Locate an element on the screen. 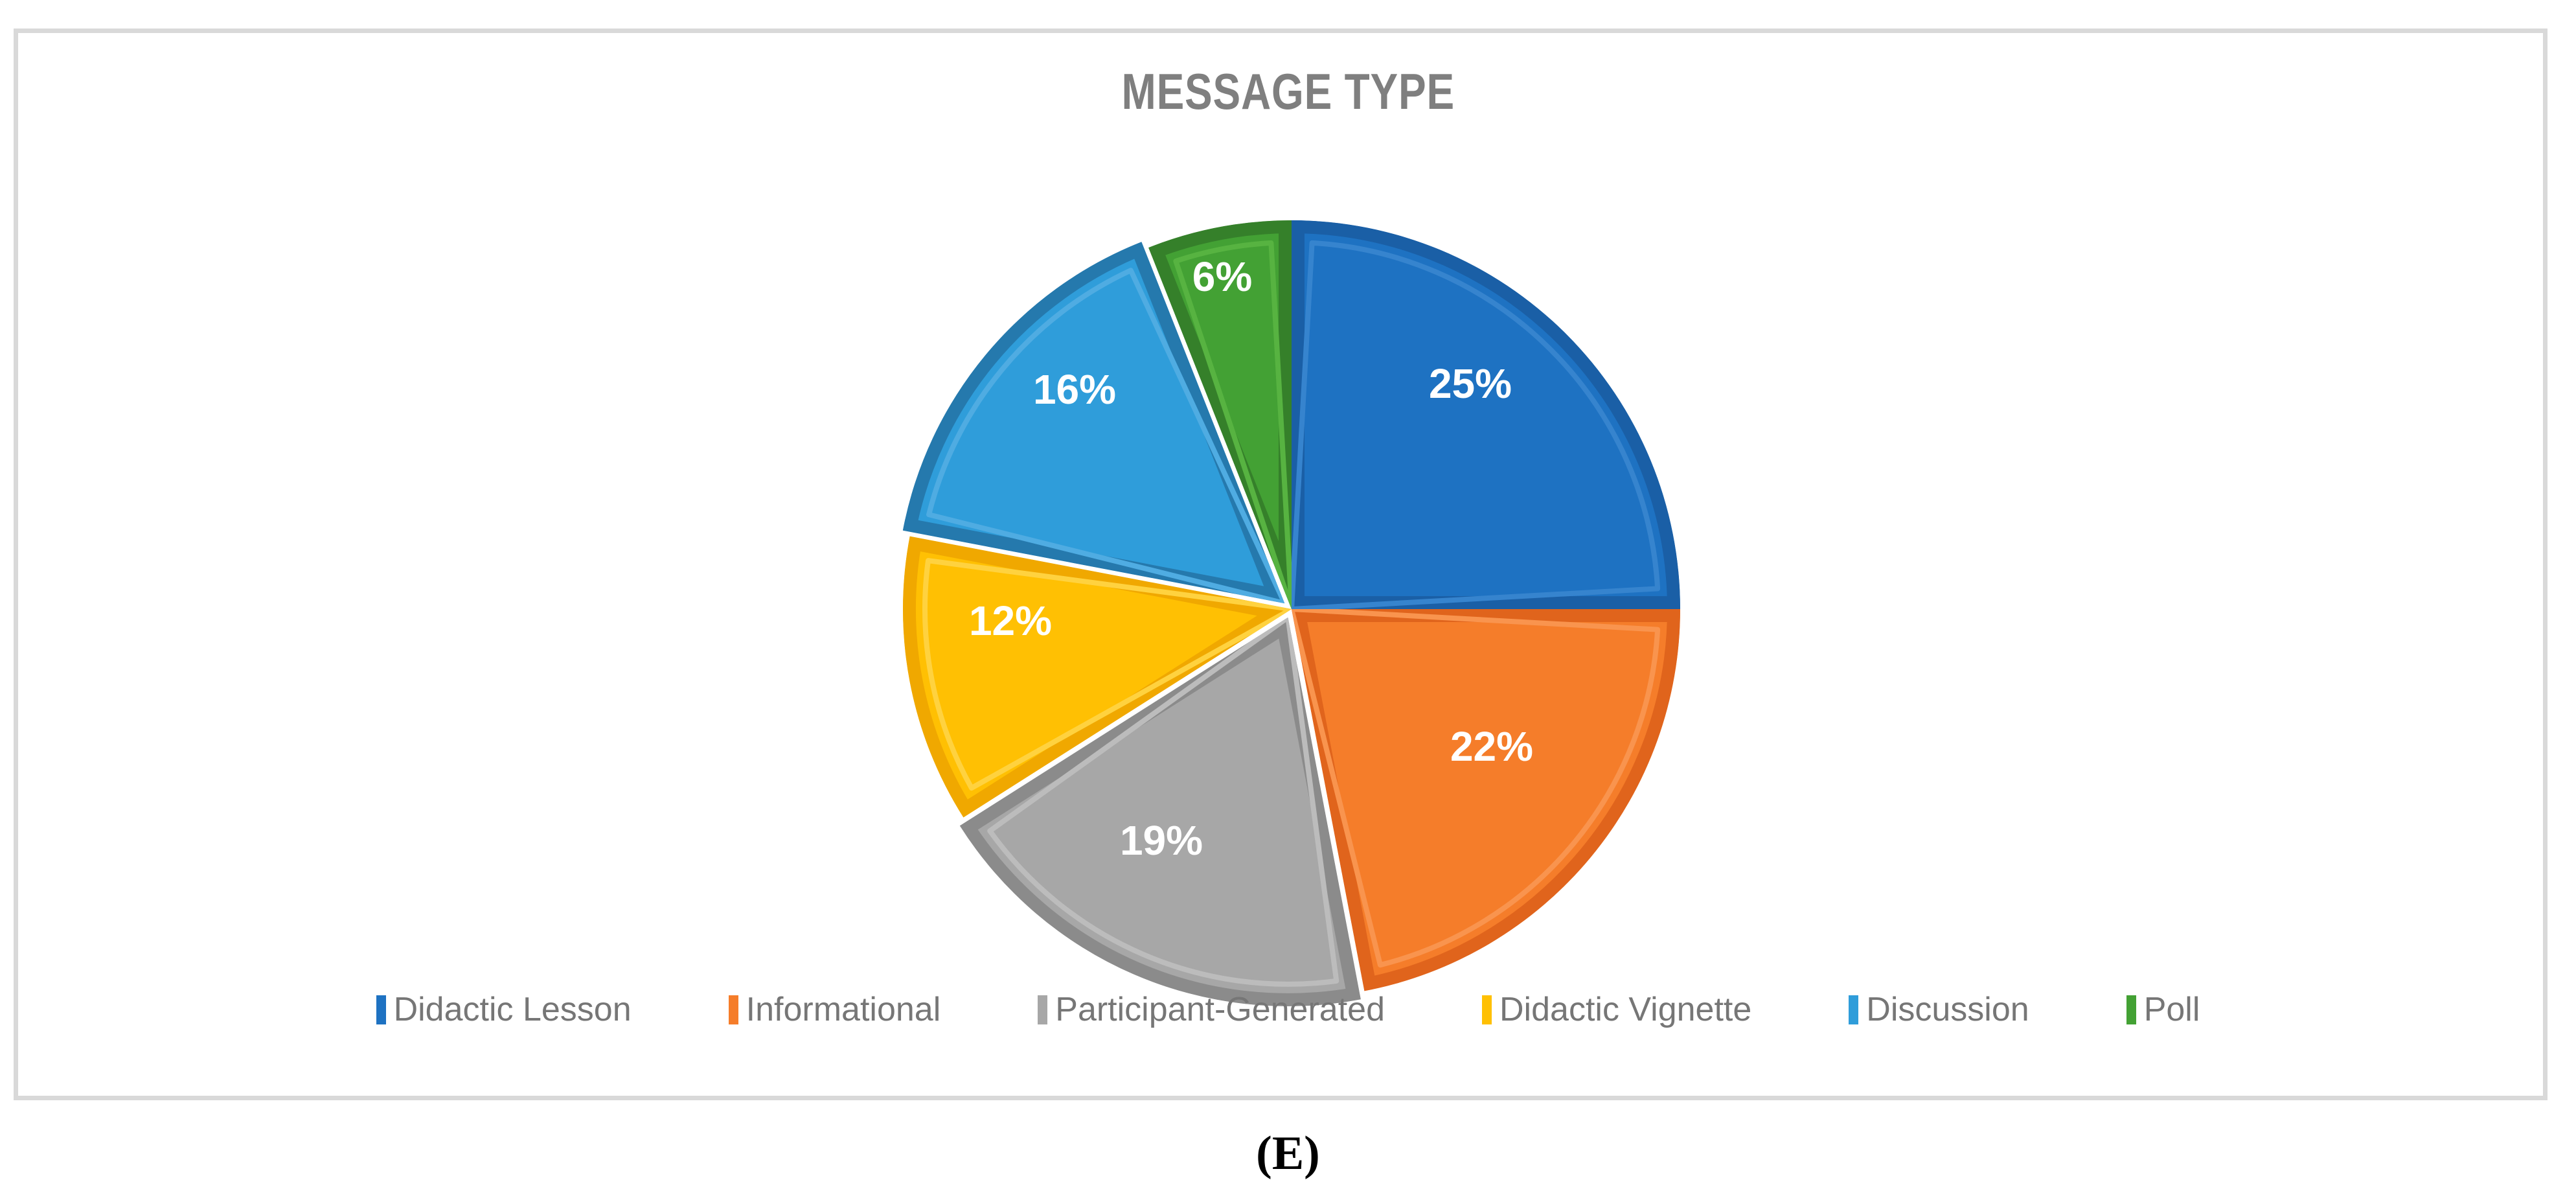 This screenshot has width=2576, height=1202. legend-swatch-discussion is located at coordinates (1854, 1009).